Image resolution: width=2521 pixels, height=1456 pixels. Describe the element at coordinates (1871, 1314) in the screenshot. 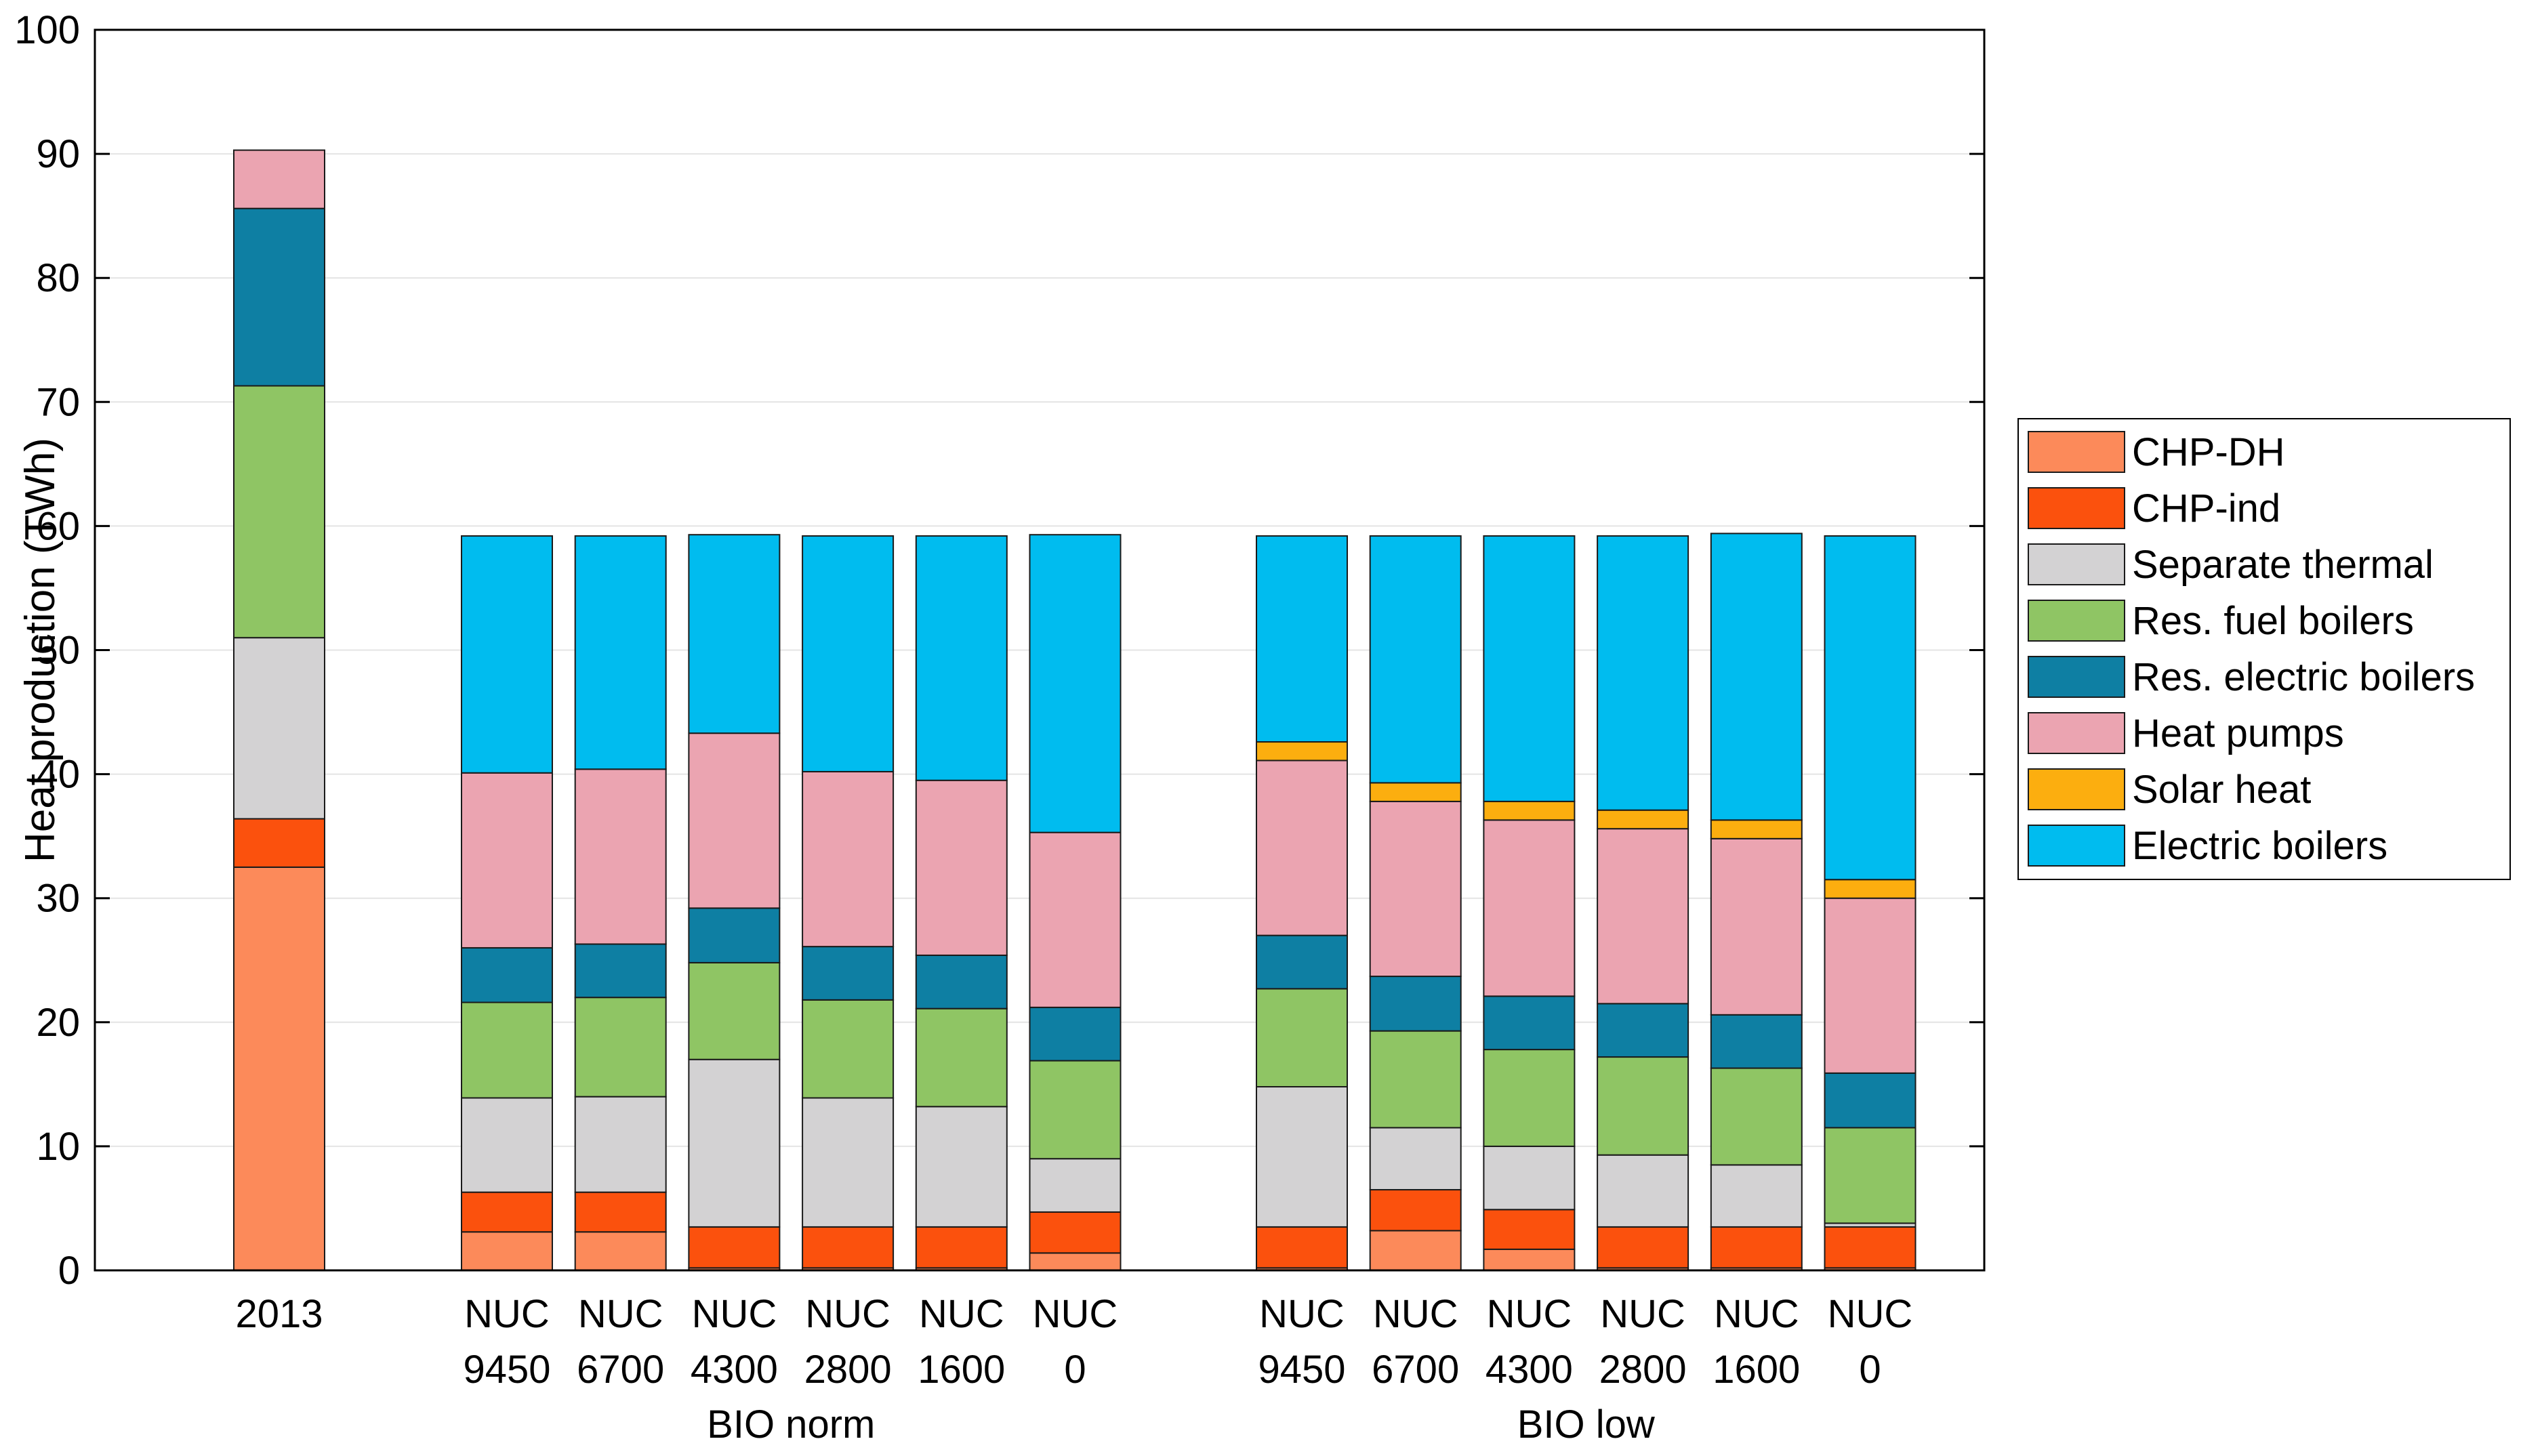

I see `x-tick-label-12-0: NUC` at that location.